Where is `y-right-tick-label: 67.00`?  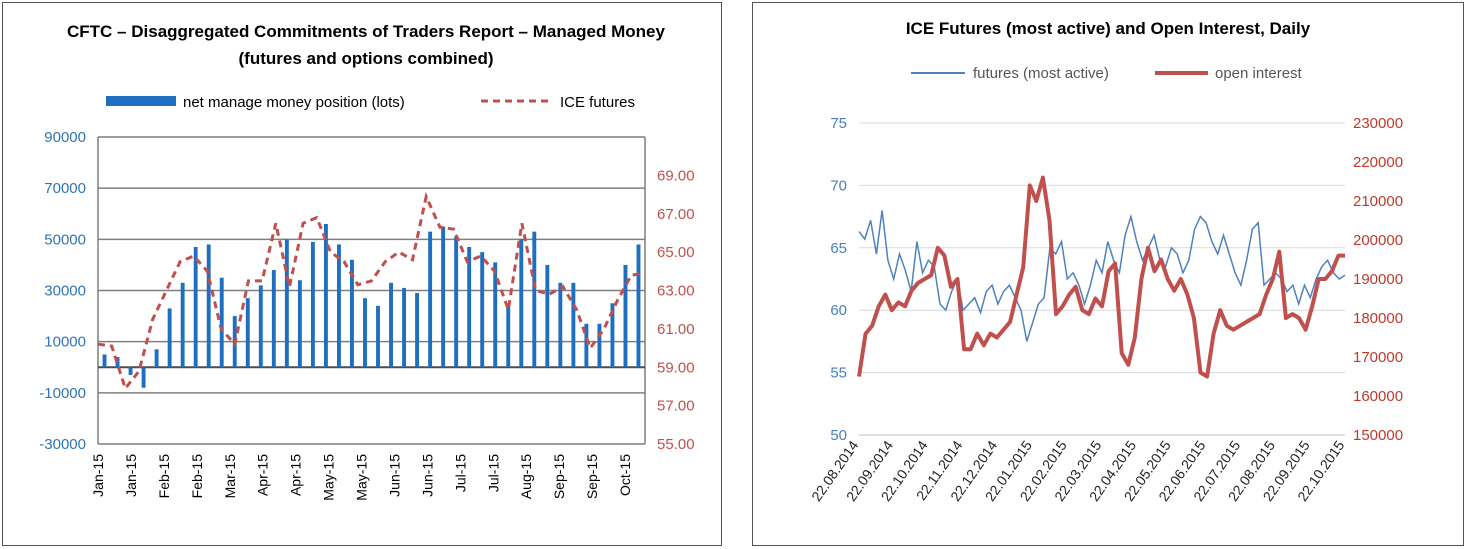 y-right-tick-label: 67.00 is located at coordinates (676, 214).